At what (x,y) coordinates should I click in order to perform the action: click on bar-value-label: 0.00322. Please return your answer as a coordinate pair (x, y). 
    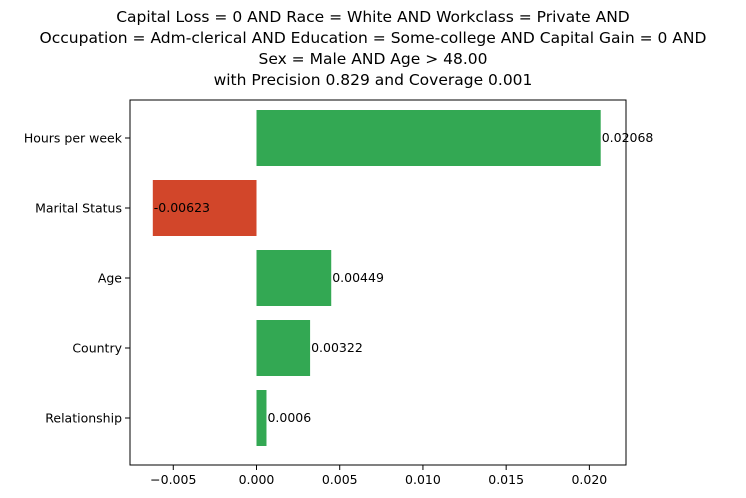
    Looking at the image, I should click on (337, 347).